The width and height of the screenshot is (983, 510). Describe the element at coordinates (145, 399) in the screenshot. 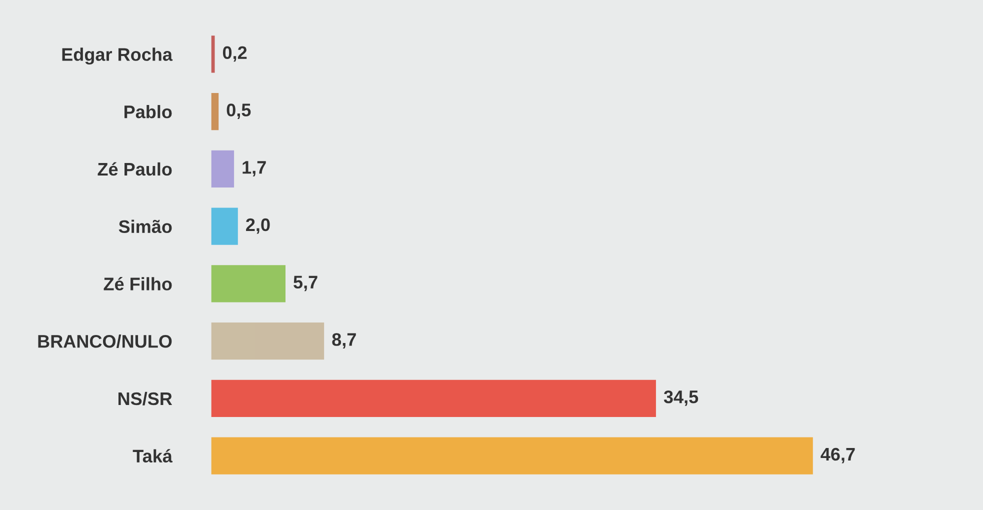

I see `y-tick-label: NS/SR` at that location.